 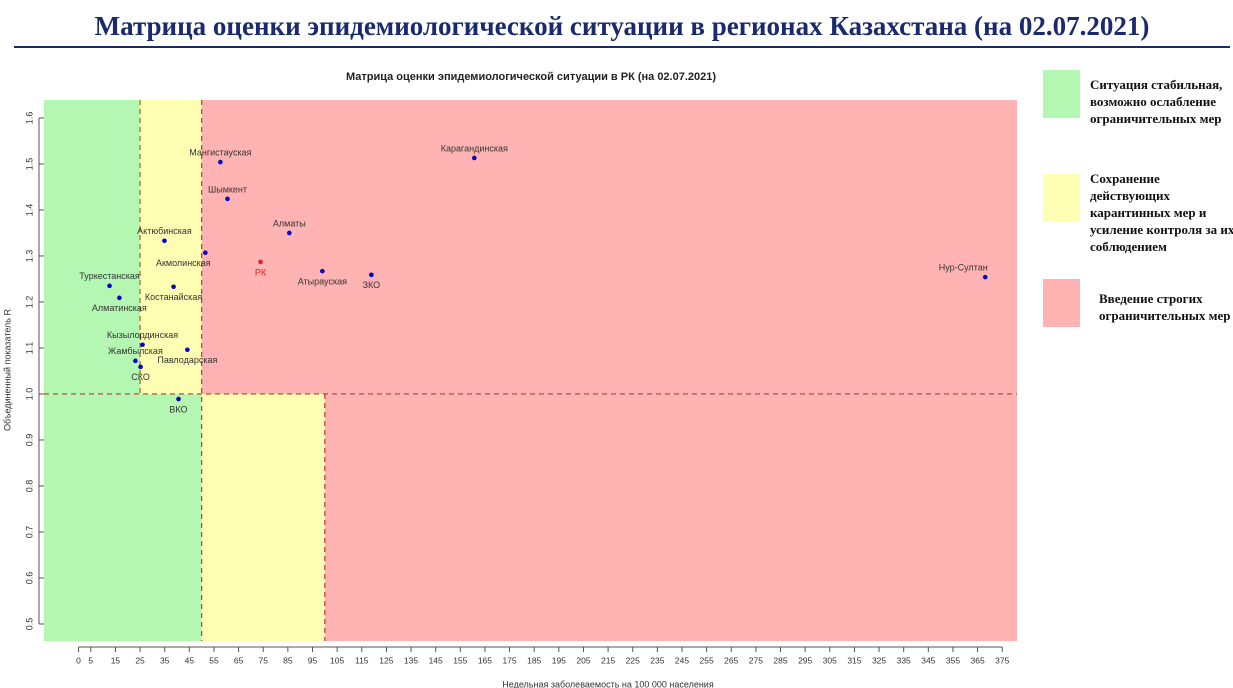 I want to click on y-tick-label: 1.4, so click(x=29, y=210).